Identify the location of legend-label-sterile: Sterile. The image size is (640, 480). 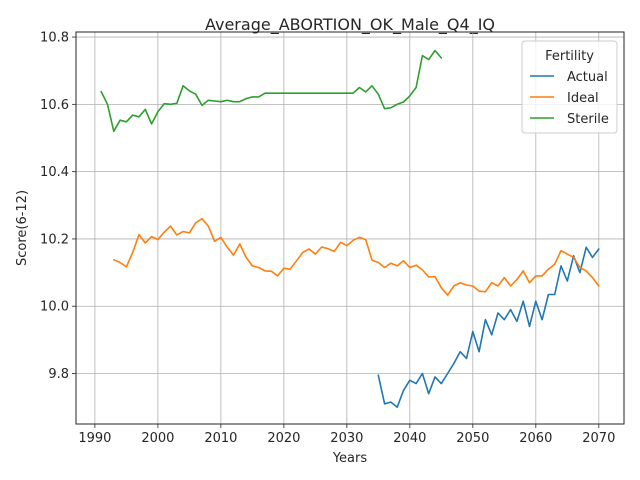
(588, 119).